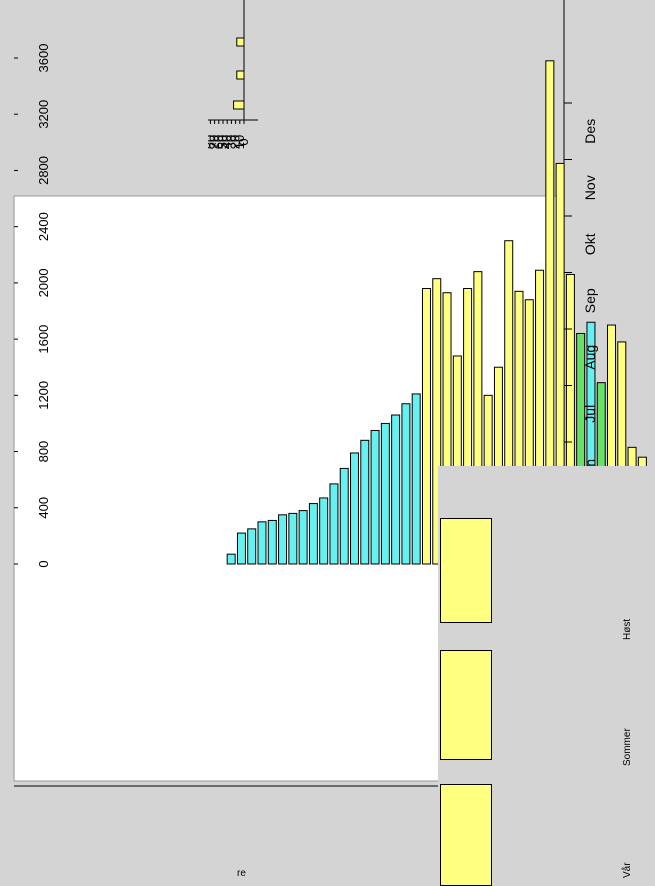 Image resolution: width=655 pixels, height=886 pixels. I want to click on inset-tick-label: 60, so click(218, 142).